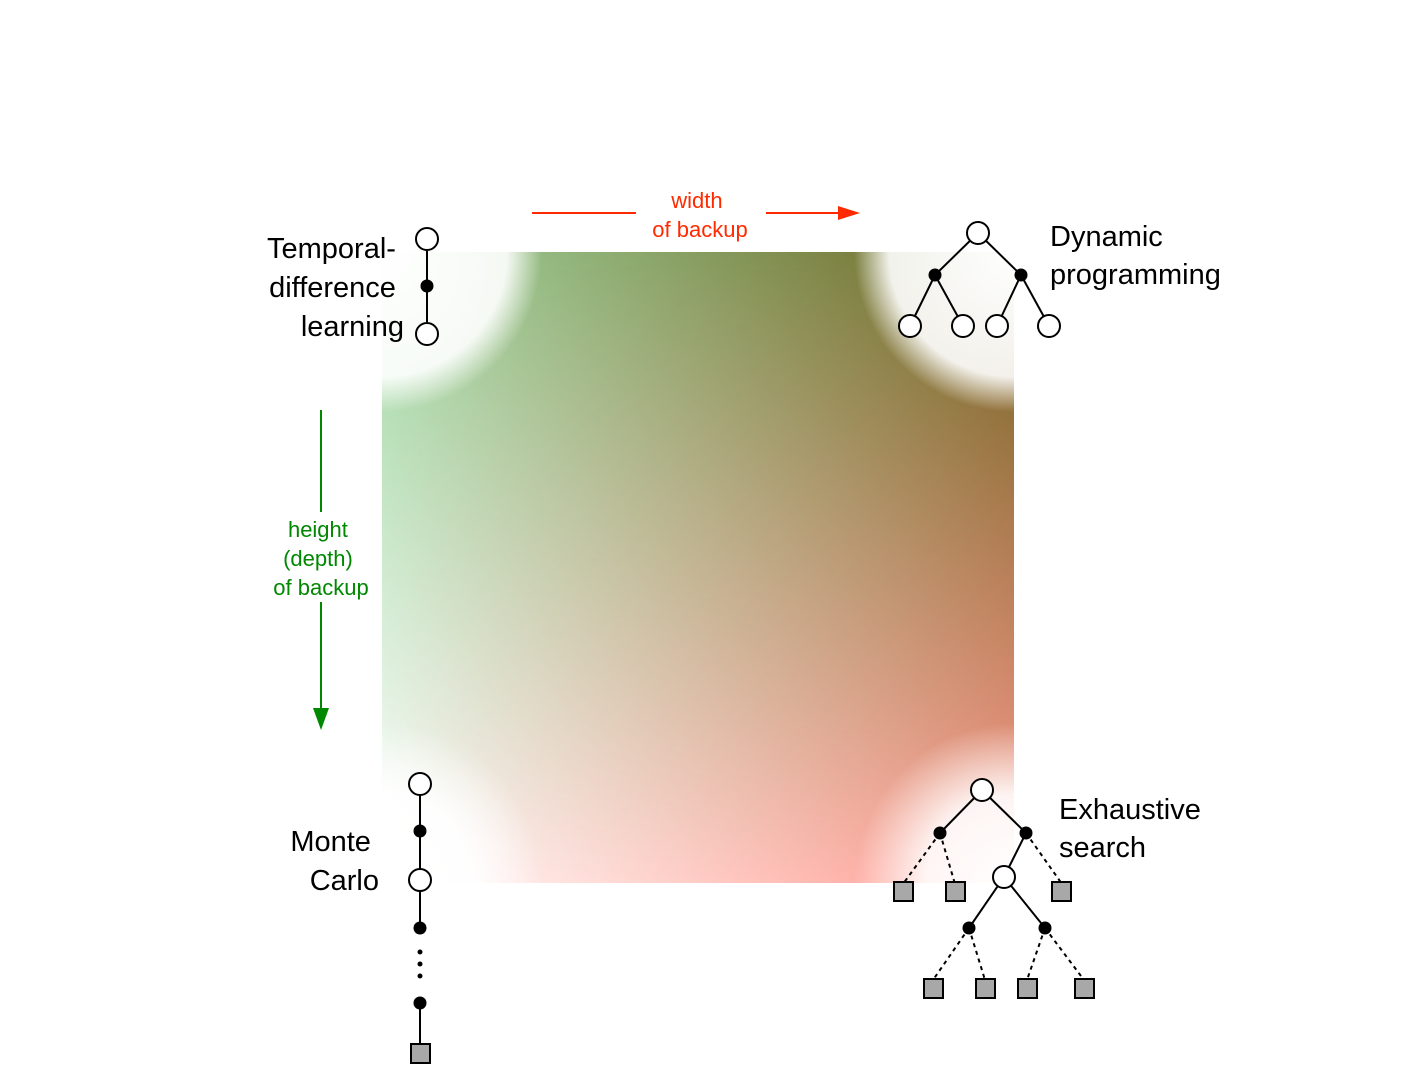 This screenshot has width=1428, height=1092. I want to click on height-label-line: height, so click(318, 529).